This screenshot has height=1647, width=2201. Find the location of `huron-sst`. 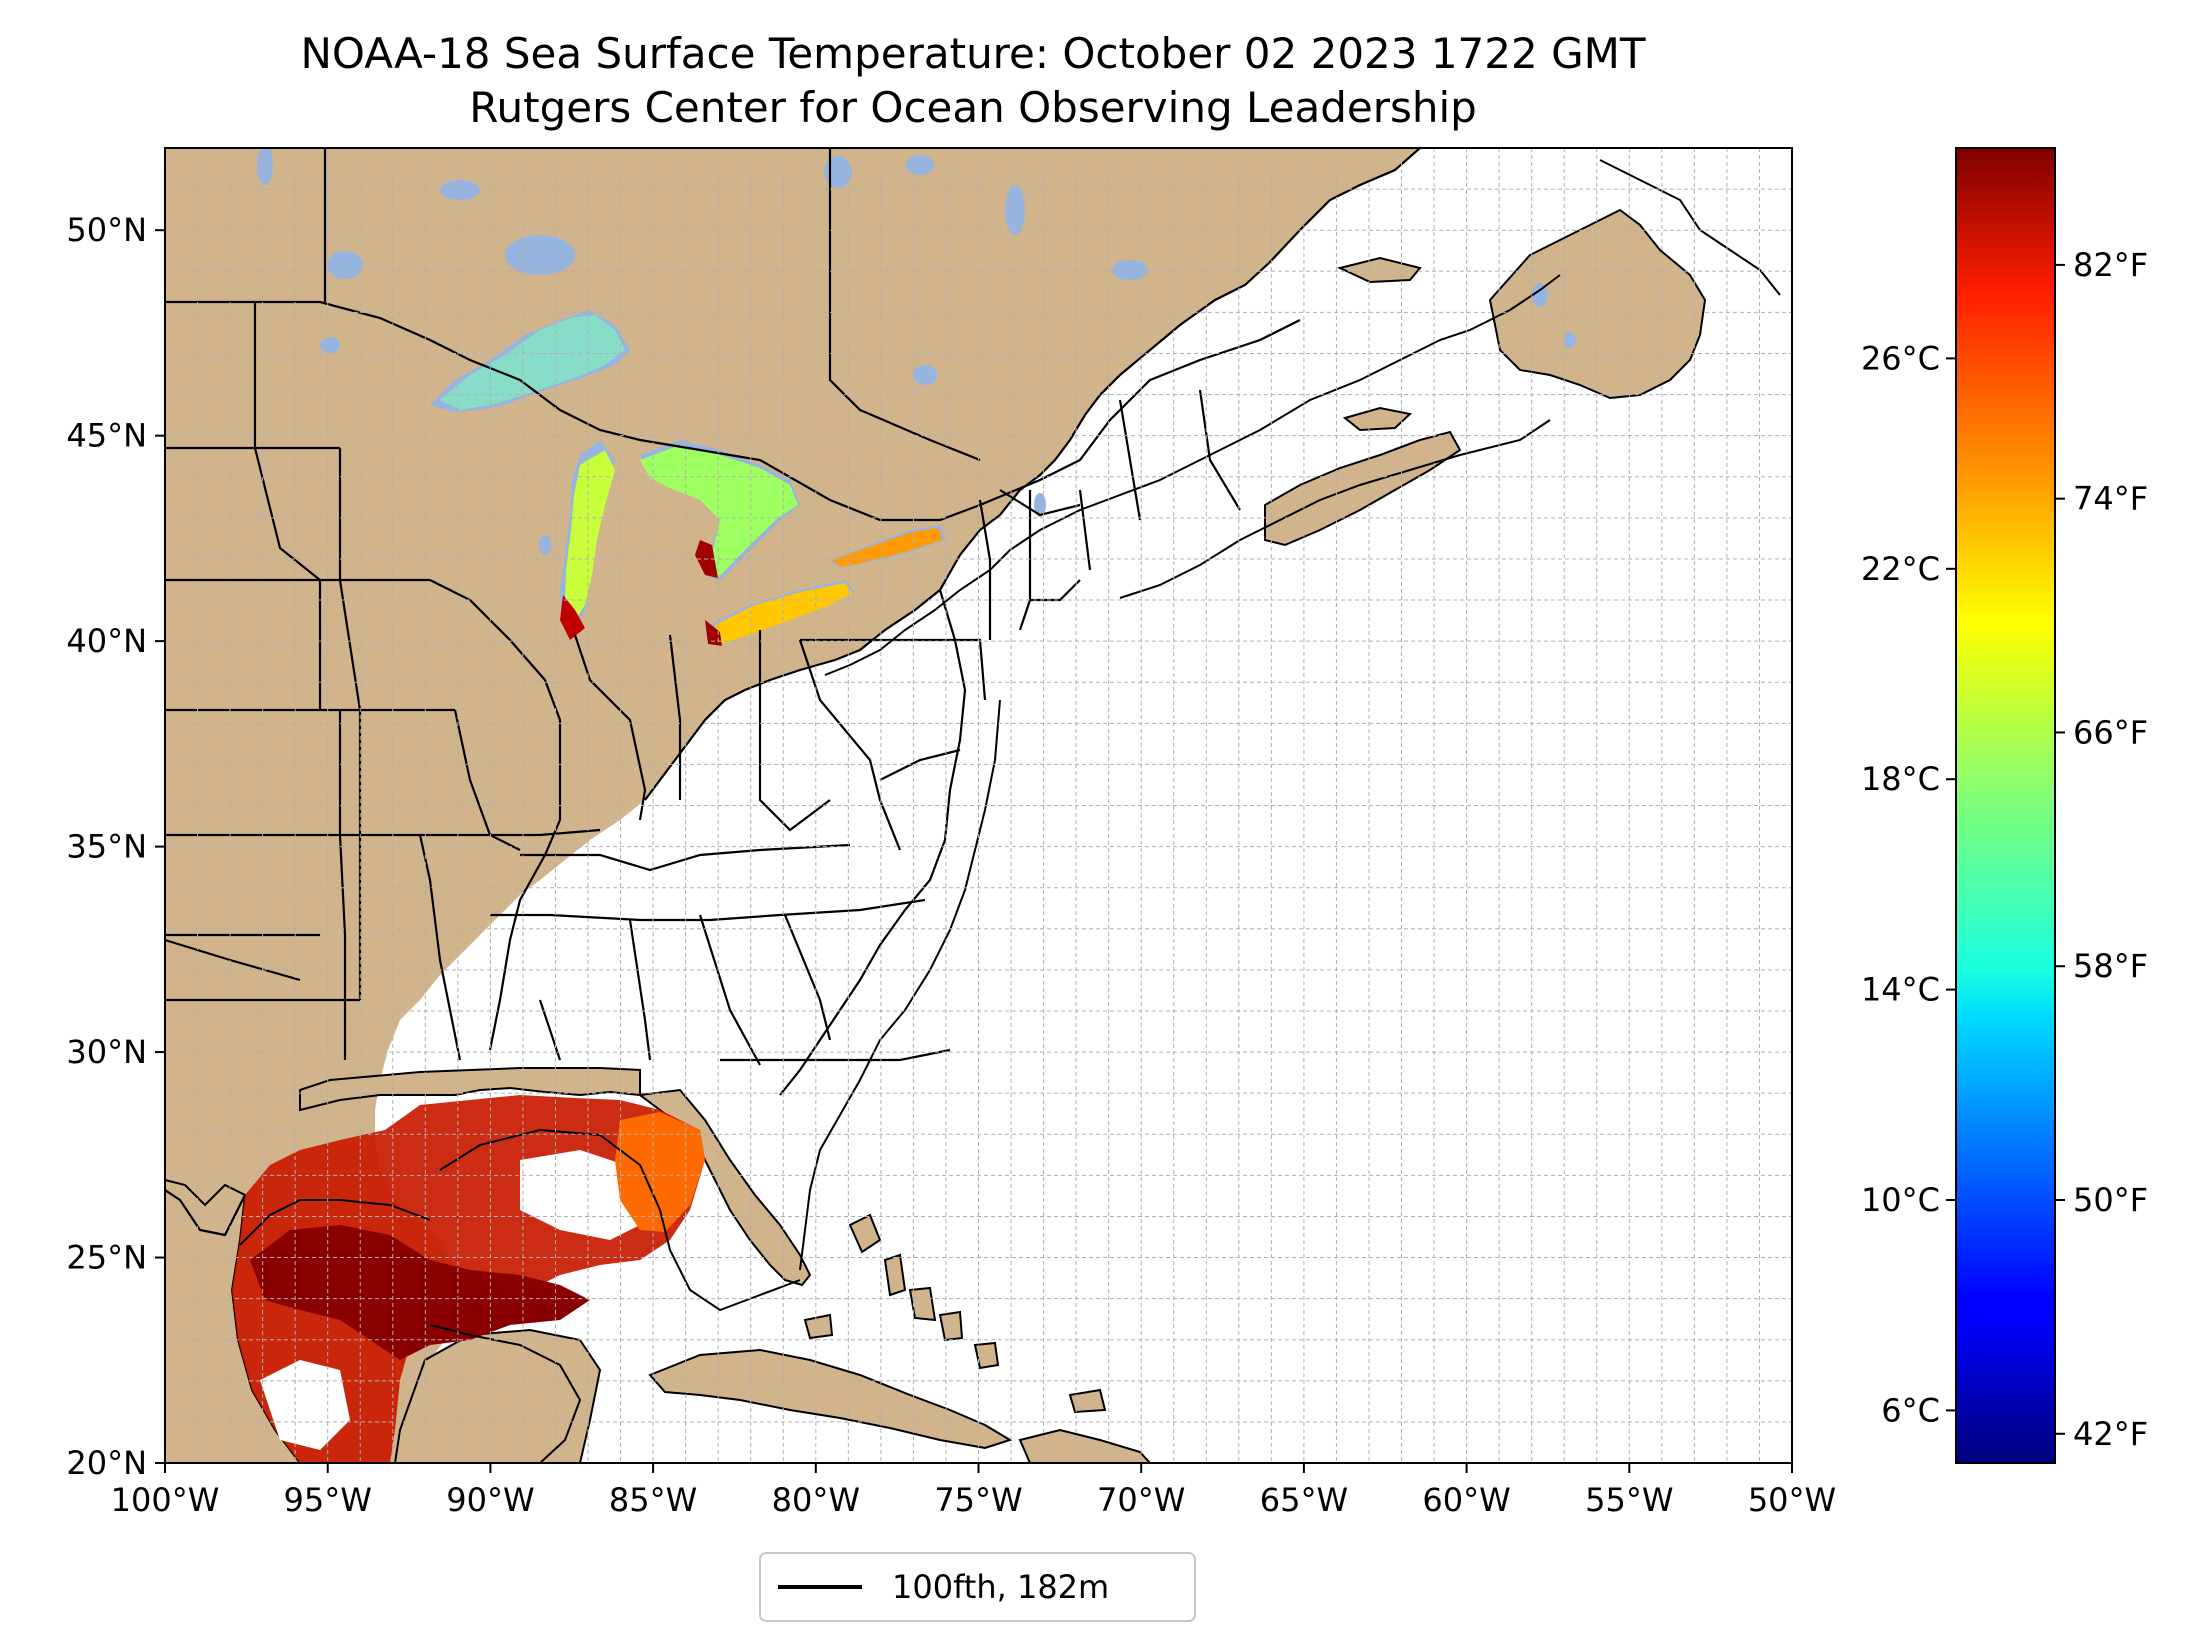

huron-sst is located at coordinates (719, 511).